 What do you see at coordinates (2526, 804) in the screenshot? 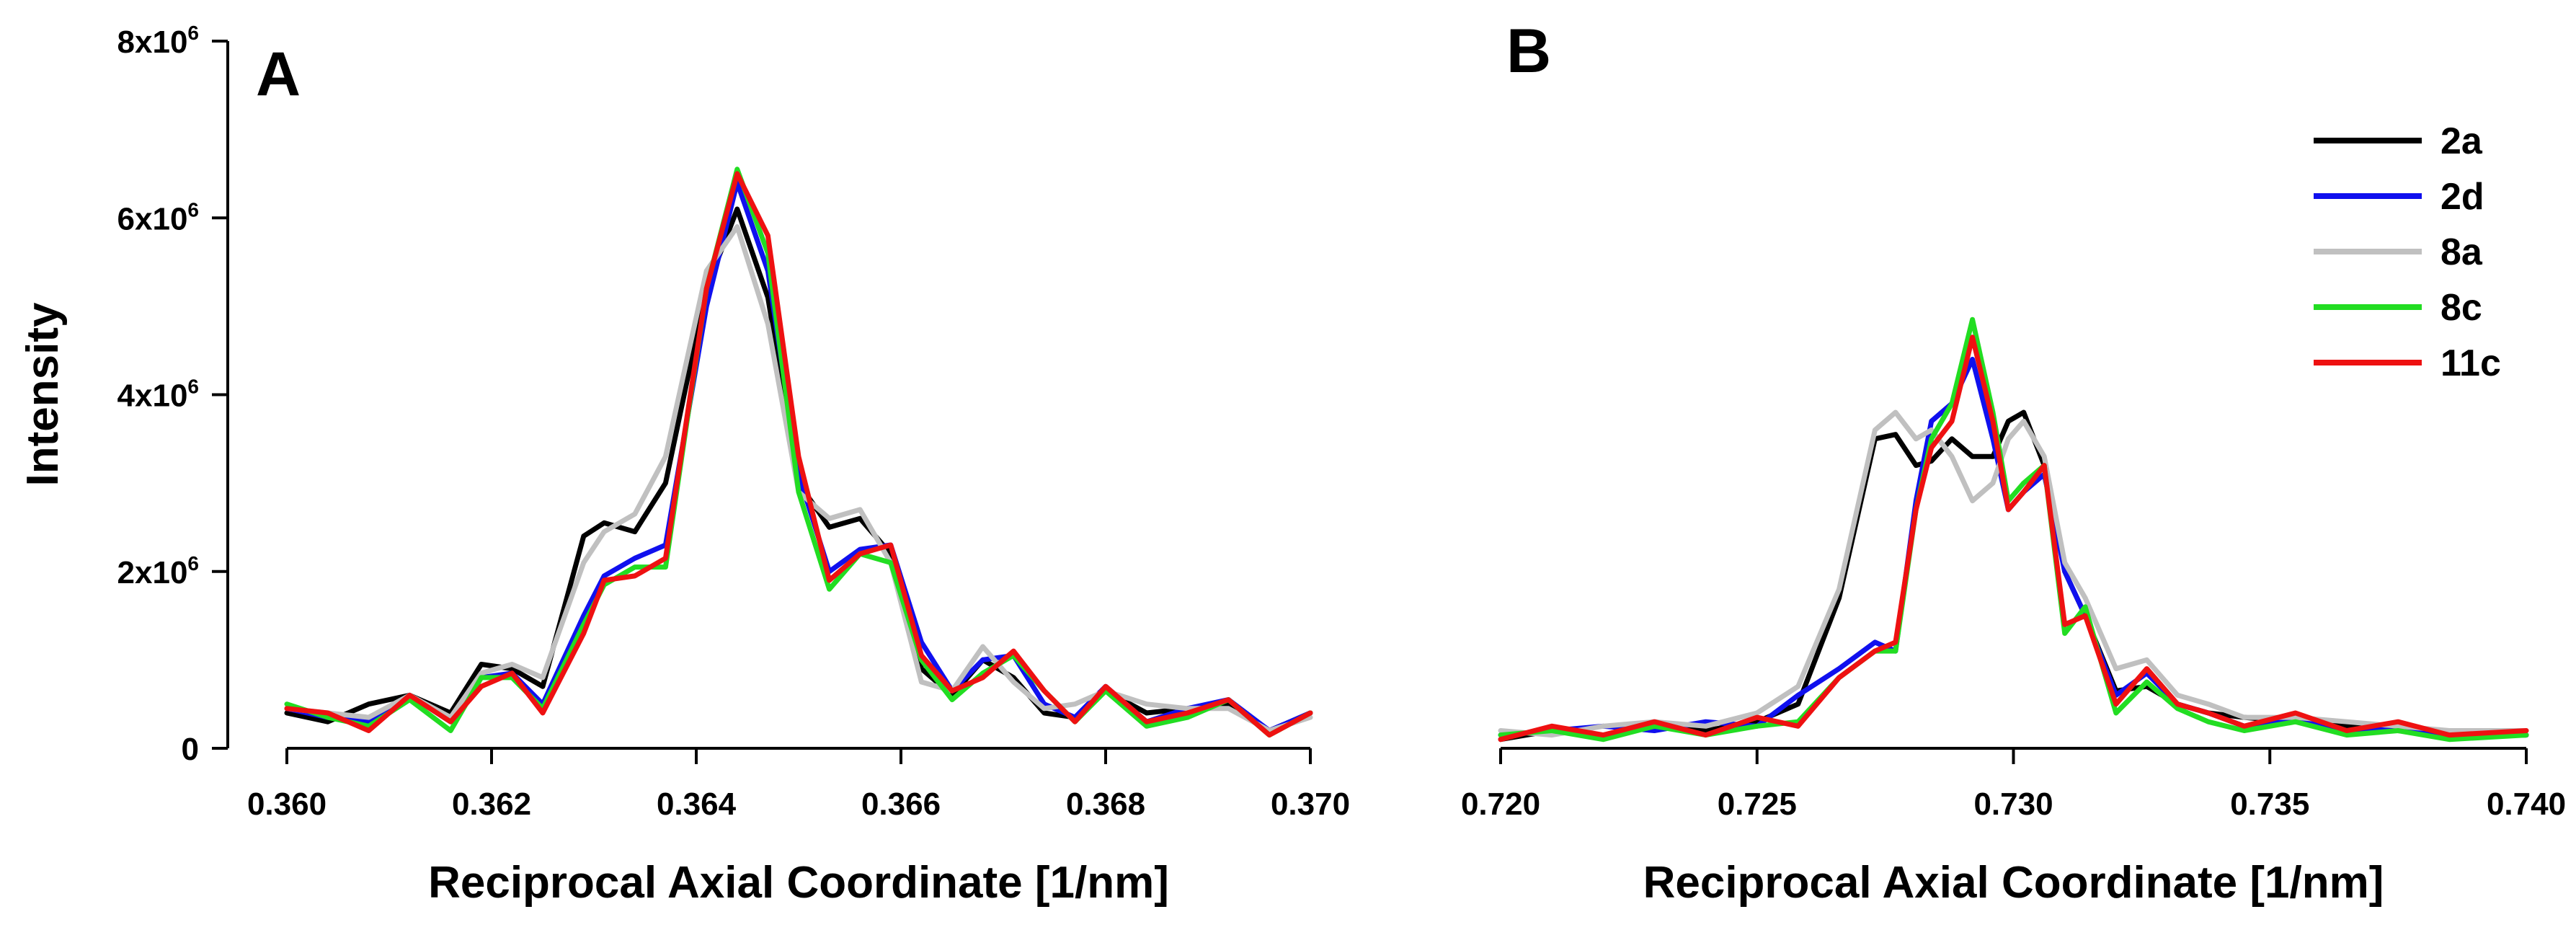
I see `x-tick-label: 0.740` at bounding box center [2526, 804].